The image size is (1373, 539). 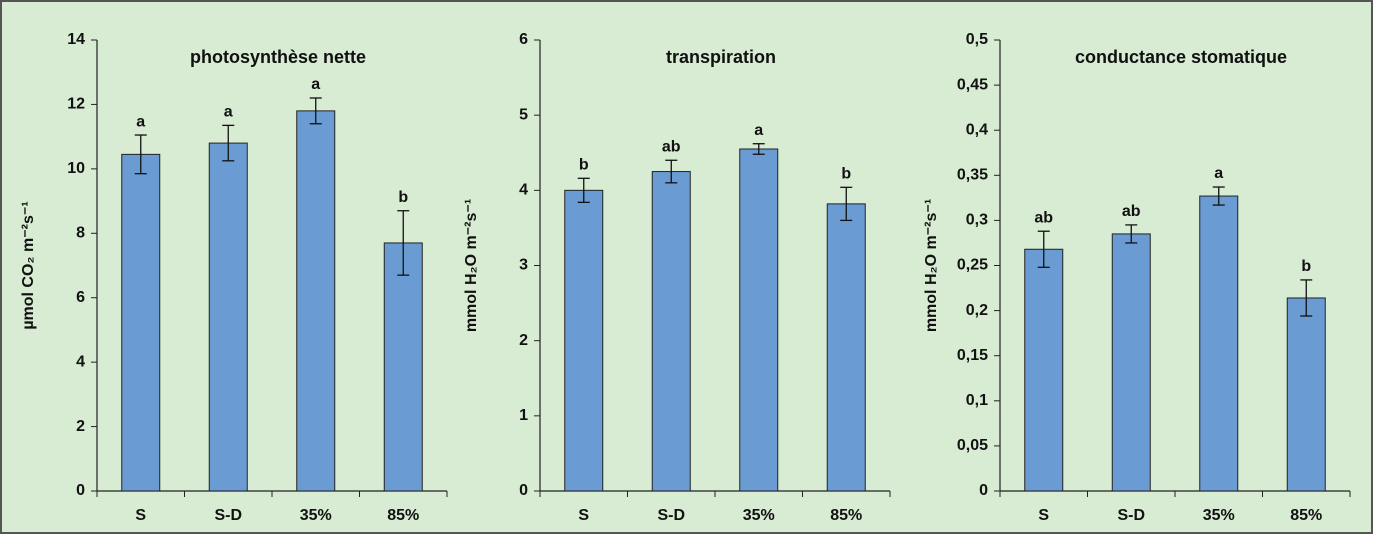 What do you see at coordinates (80, 233) in the screenshot?
I see `y-tick-label: 8` at bounding box center [80, 233].